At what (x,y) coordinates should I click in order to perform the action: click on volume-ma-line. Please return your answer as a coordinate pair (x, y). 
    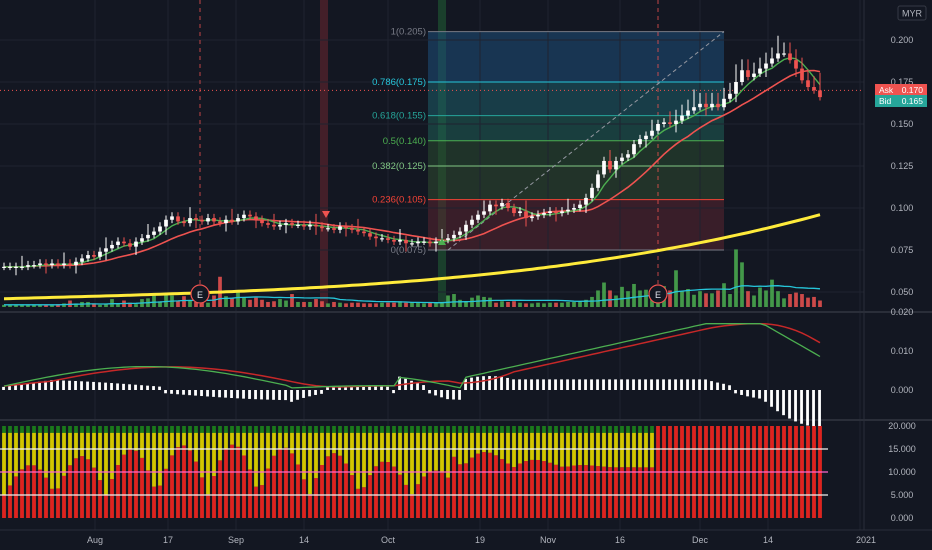
    Looking at the image, I should click on (412, 295).